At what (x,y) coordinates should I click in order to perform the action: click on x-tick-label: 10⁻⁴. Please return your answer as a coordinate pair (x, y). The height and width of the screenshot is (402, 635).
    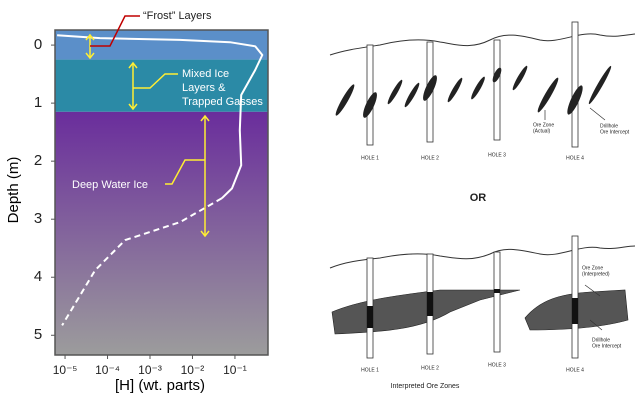
    Looking at the image, I should click on (107, 370).